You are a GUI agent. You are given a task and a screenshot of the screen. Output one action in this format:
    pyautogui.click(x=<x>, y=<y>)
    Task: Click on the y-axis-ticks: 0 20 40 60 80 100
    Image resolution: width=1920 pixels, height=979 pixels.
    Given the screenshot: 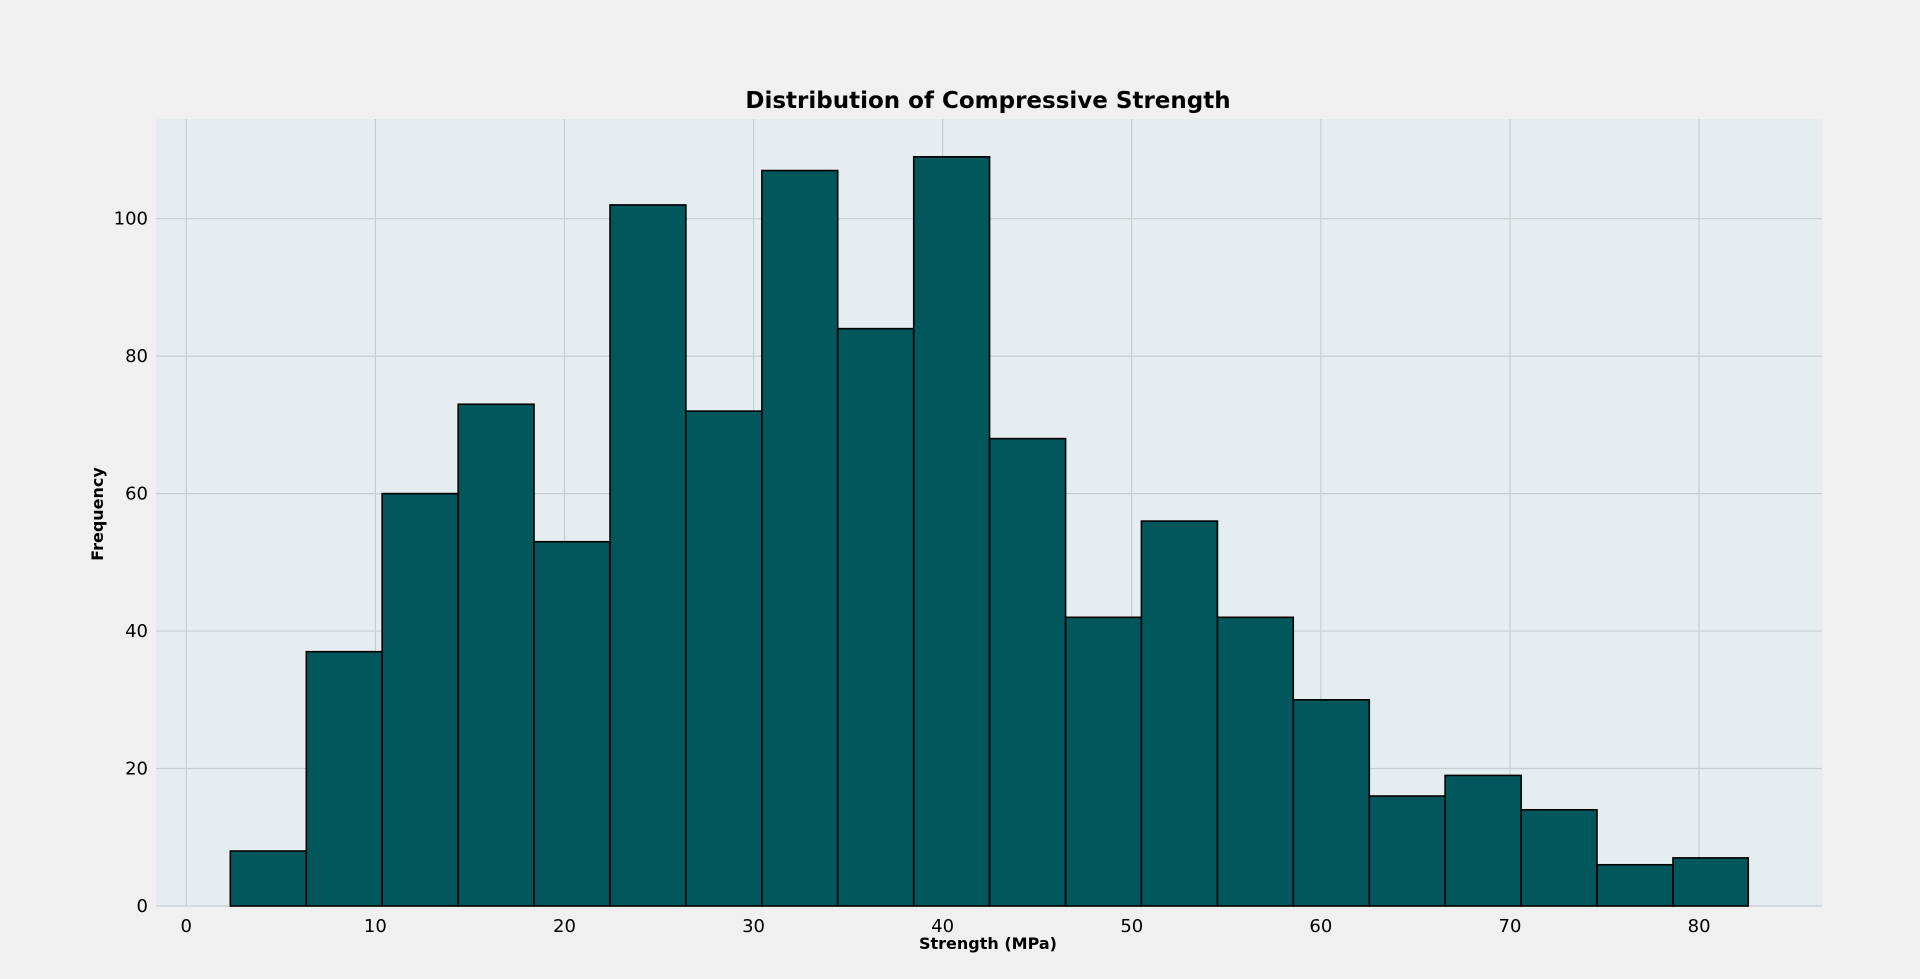 What is the action you would take?
    pyautogui.click(x=131, y=563)
    